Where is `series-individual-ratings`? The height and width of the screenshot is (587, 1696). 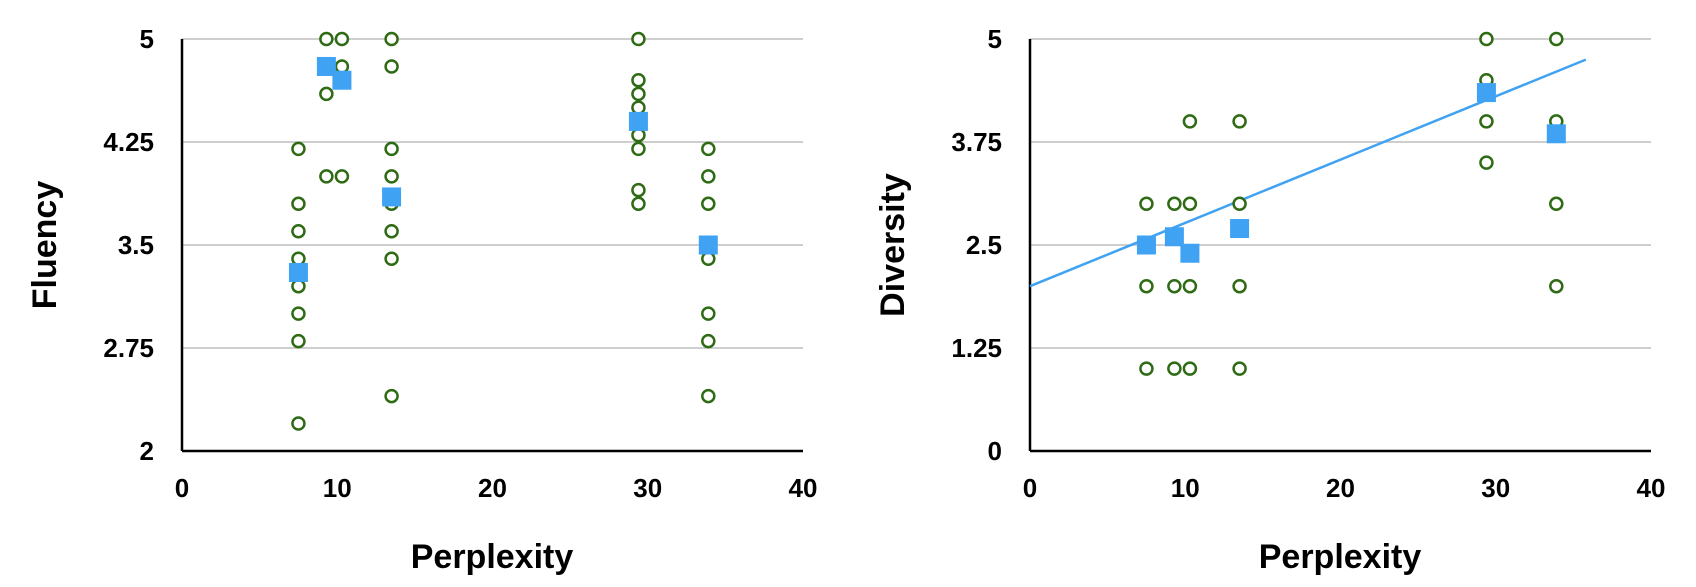
series-individual-ratings is located at coordinates (1351, 203).